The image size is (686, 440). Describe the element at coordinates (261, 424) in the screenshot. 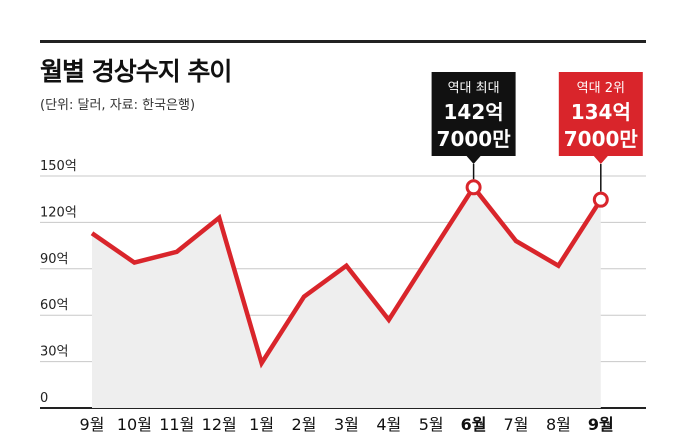

I see `x-tick-label: 1월` at that location.